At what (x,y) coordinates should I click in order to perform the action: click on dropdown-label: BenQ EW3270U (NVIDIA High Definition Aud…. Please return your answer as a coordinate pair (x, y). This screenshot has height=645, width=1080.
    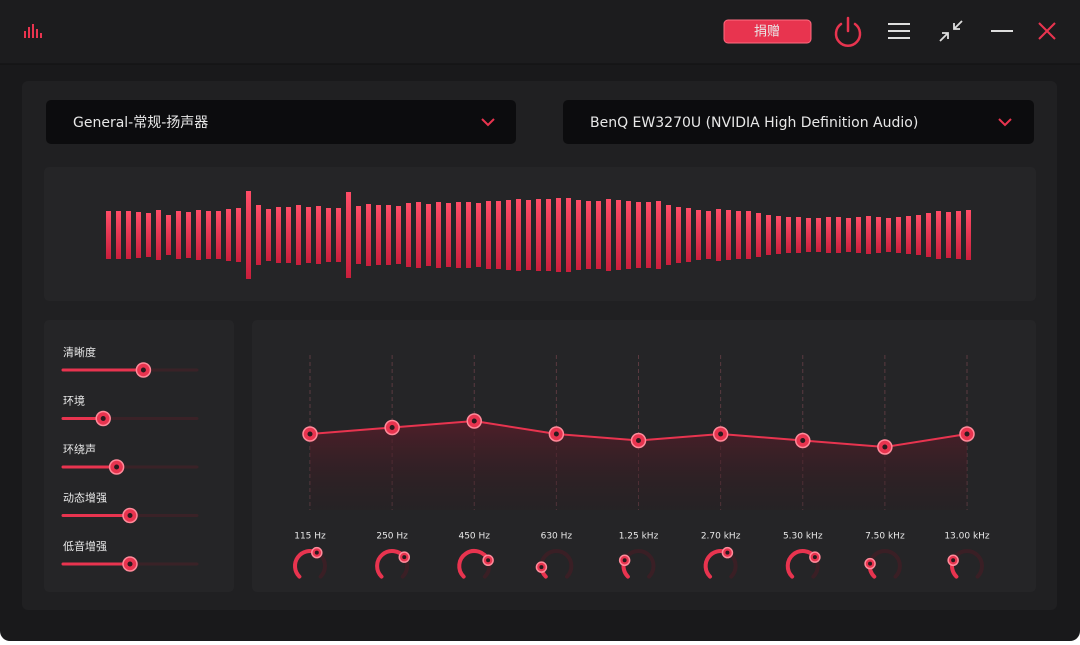
    Looking at the image, I should click on (754, 123).